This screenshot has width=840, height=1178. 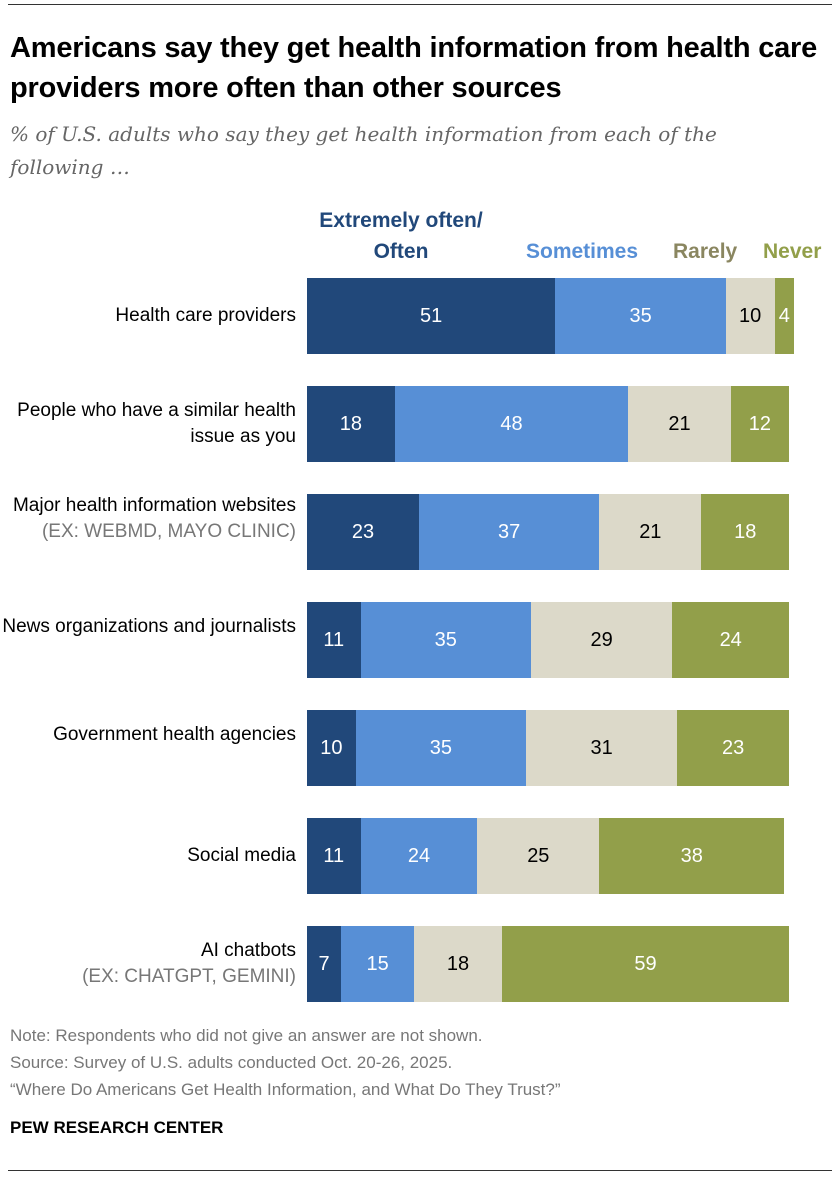 I want to click on bar-segment-extremely: 10, so click(x=331, y=748).